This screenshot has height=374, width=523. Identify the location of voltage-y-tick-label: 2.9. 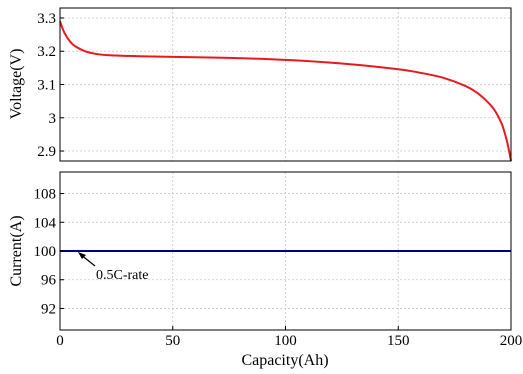
(46, 152).